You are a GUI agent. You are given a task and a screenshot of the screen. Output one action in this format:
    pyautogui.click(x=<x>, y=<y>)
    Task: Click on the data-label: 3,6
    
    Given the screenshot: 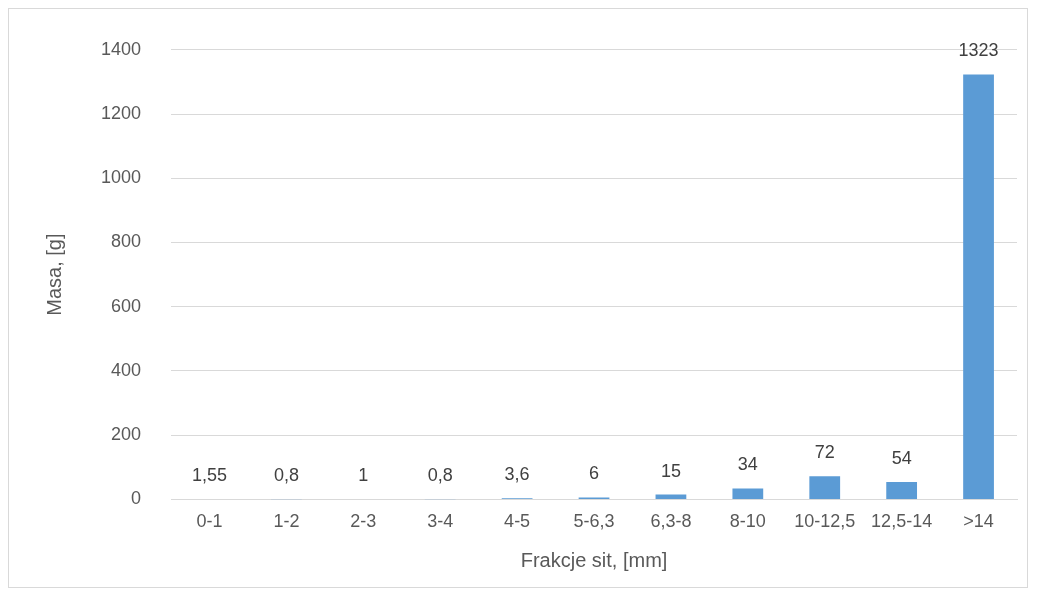 What is the action you would take?
    pyautogui.click(x=517, y=474)
    